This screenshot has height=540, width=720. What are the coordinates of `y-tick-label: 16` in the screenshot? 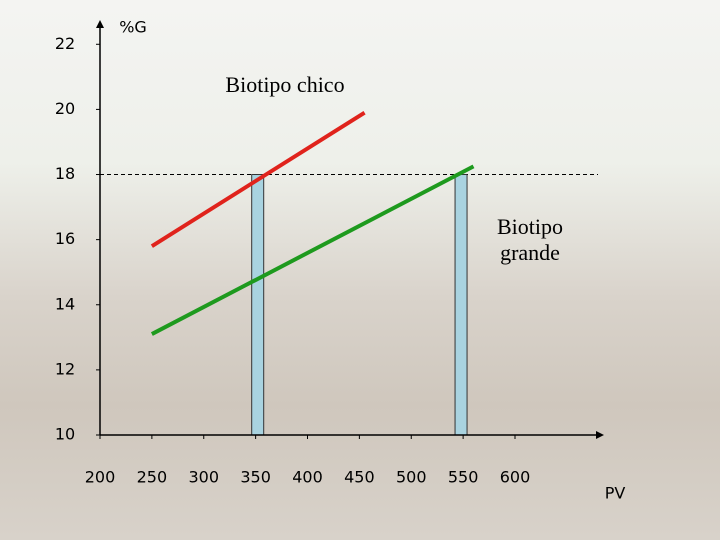 It's located at (65, 238).